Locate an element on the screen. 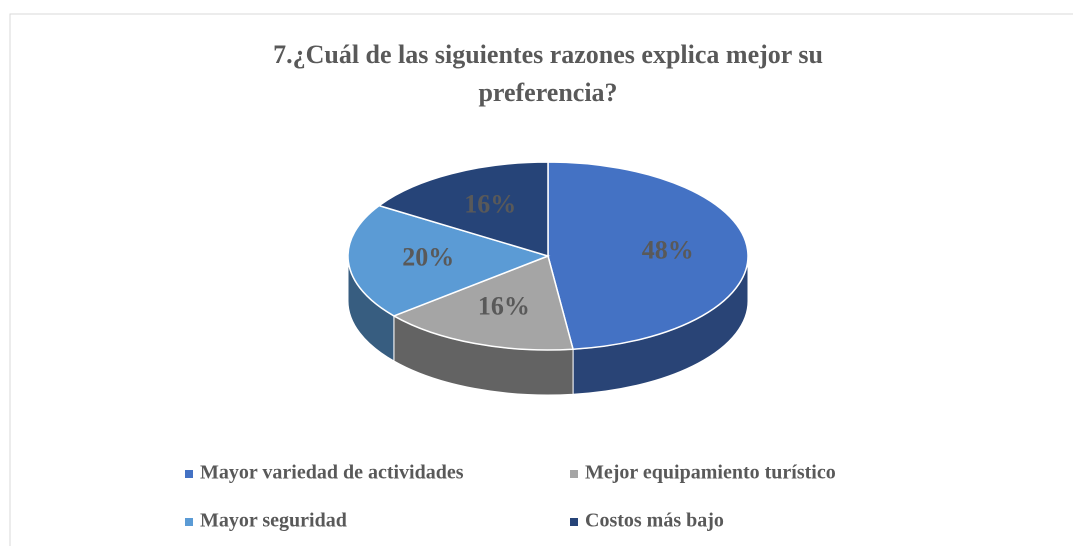 The height and width of the screenshot is (546, 1073). legend-label: Mejor equipamiento turístico is located at coordinates (710, 473).